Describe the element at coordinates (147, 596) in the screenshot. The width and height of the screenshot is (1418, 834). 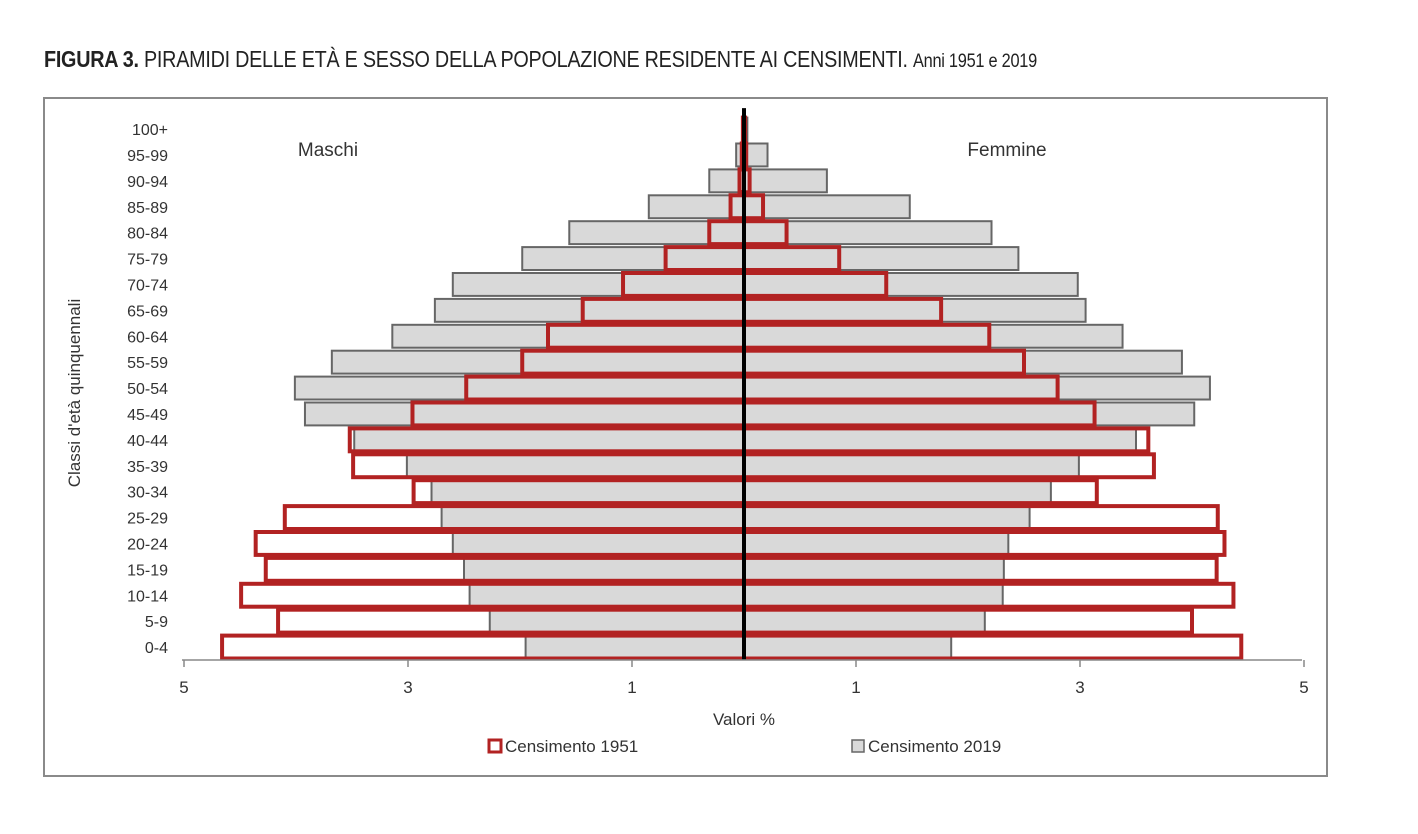
I see `y-category-label: 10-14` at that location.